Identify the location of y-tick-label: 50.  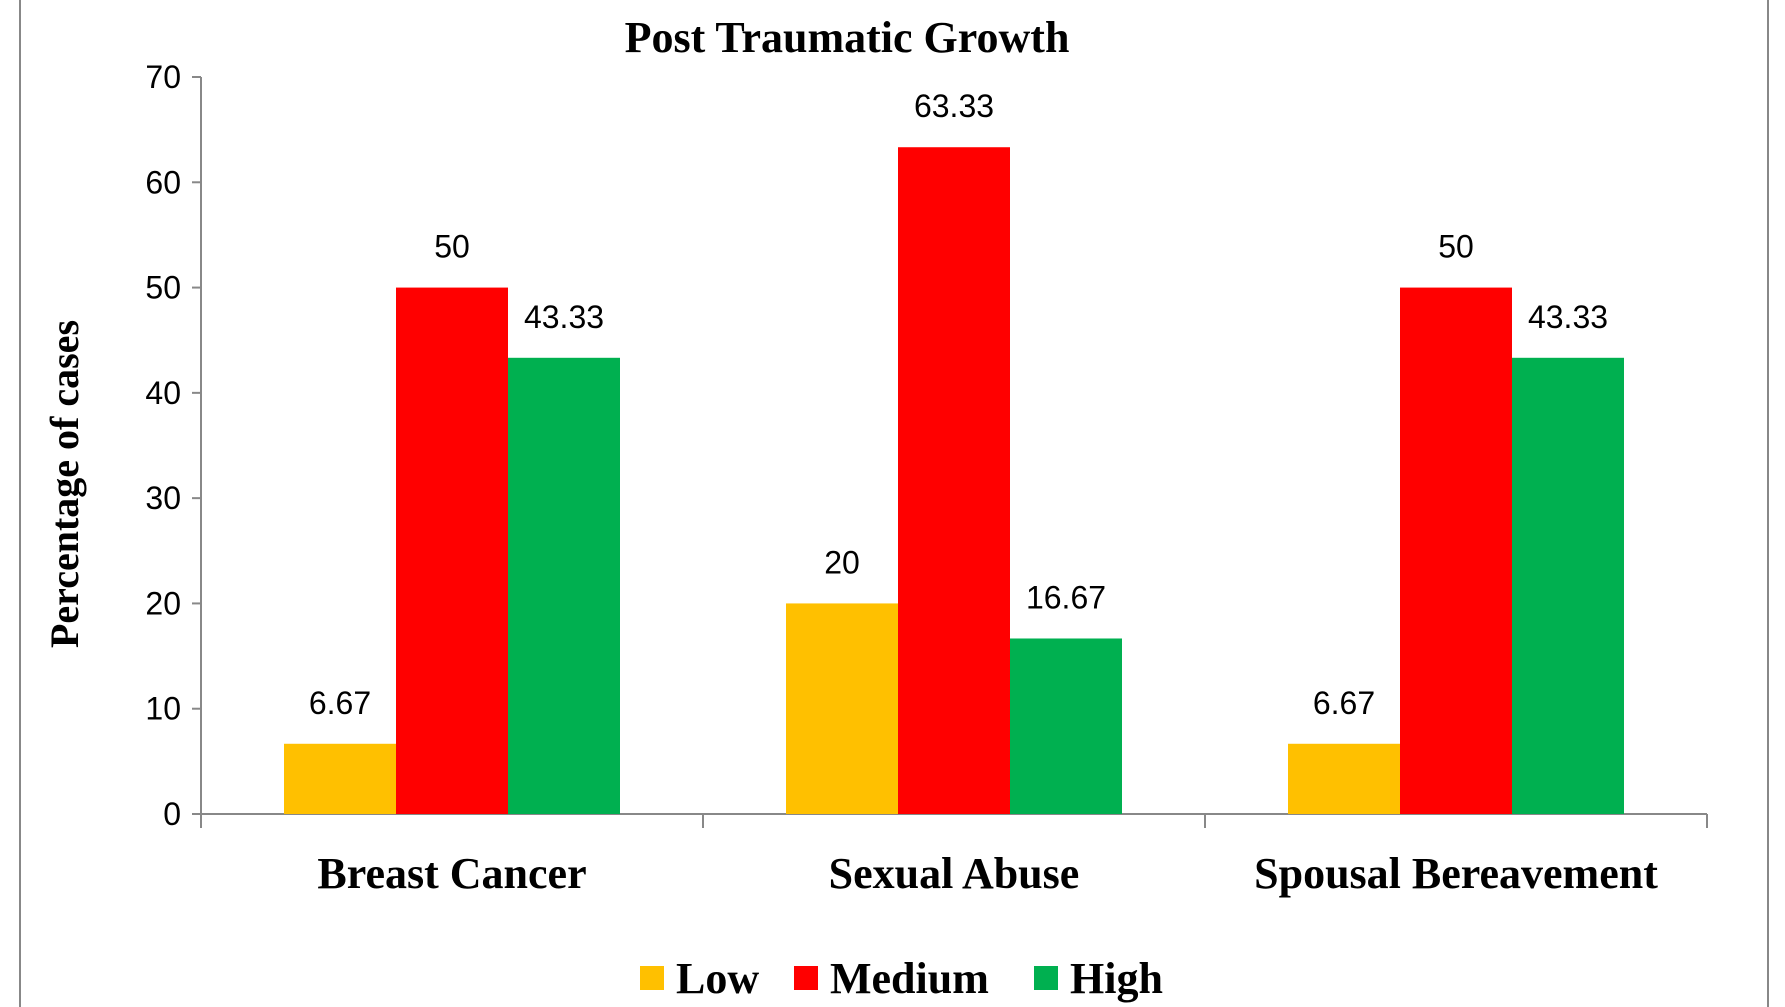
(163, 288).